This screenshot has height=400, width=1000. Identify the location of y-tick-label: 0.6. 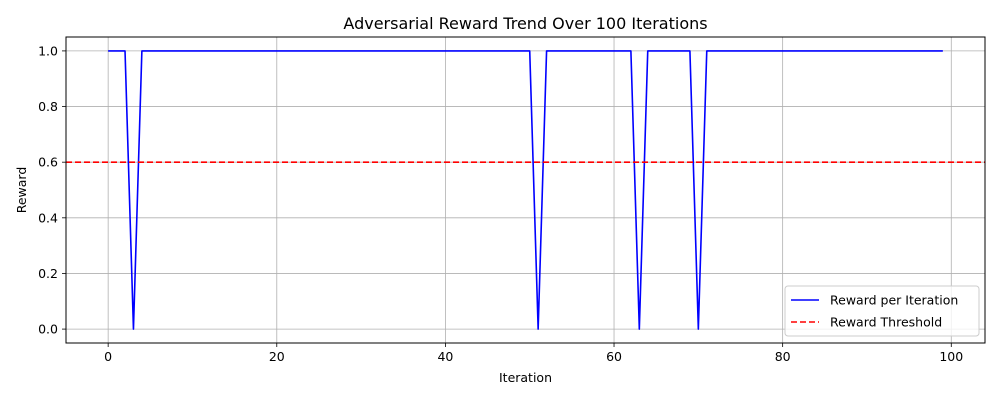
(48, 162).